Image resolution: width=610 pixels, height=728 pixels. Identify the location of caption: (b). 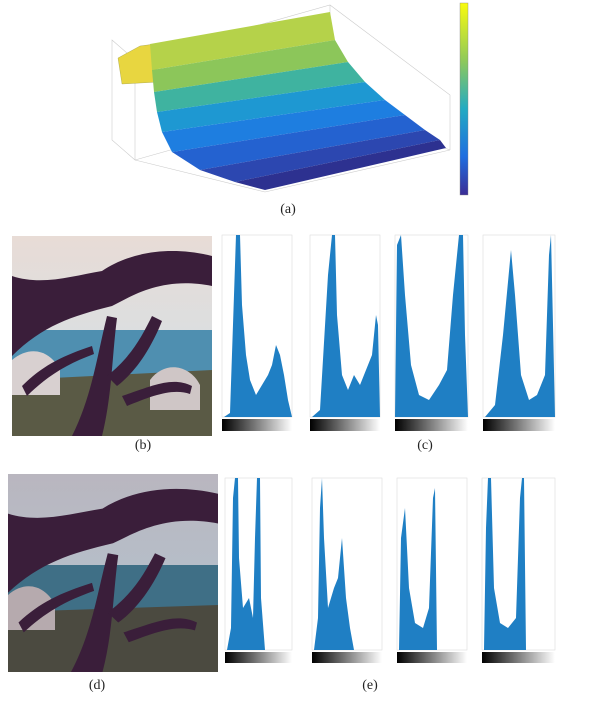
(143, 445).